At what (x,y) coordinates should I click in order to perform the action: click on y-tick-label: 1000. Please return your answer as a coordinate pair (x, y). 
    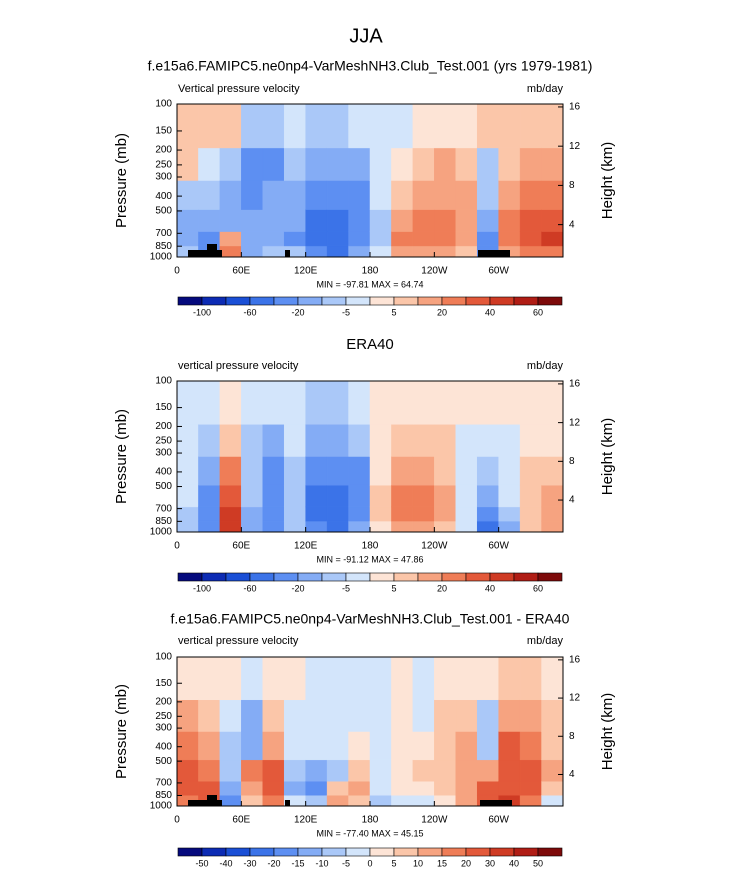
    Looking at the image, I should click on (161, 532).